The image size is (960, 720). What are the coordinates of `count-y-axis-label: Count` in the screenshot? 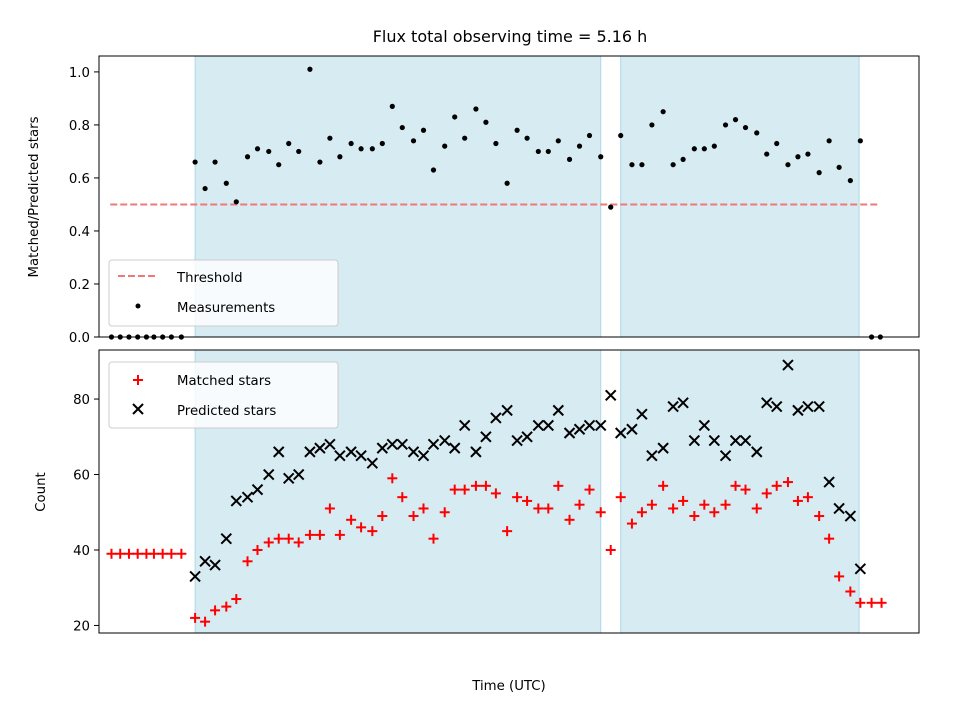 It's located at (41, 492).